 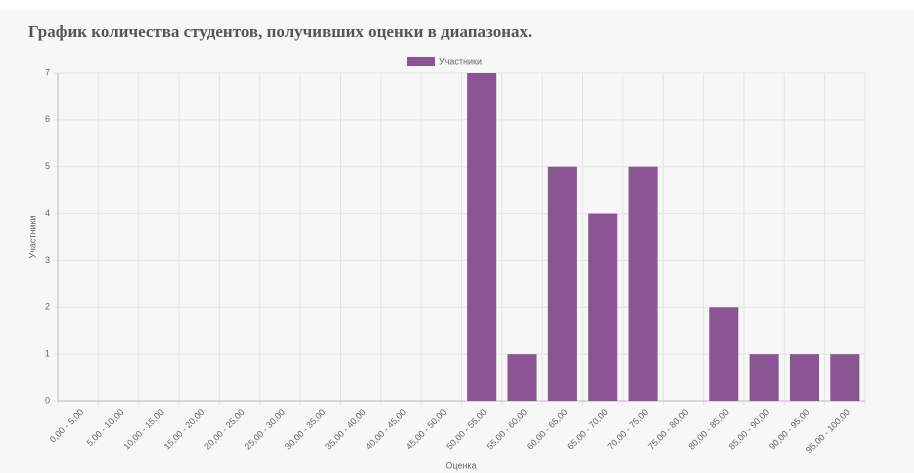 What do you see at coordinates (47, 400) in the screenshot?
I see `y-tick-label: 0` at bounding box center [47, 400].